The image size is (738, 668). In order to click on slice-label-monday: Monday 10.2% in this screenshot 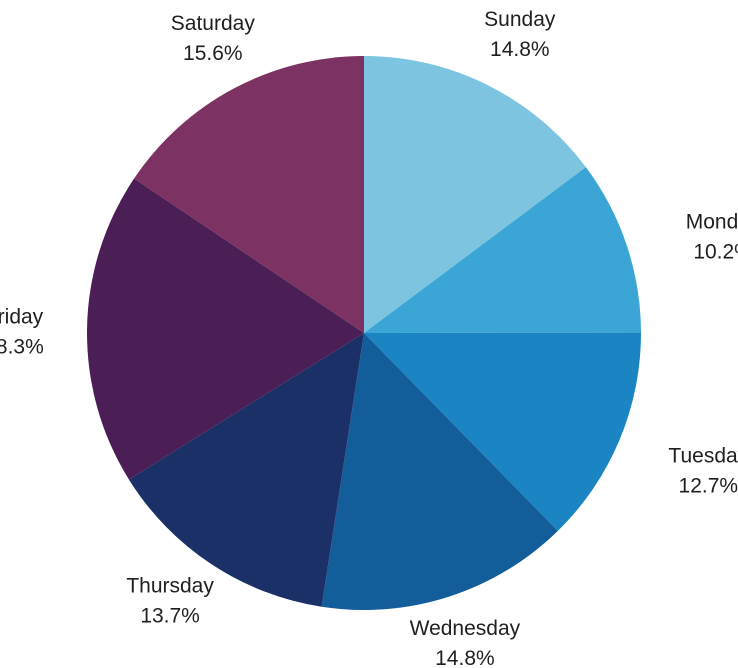, I will do `click(712, 237)`.